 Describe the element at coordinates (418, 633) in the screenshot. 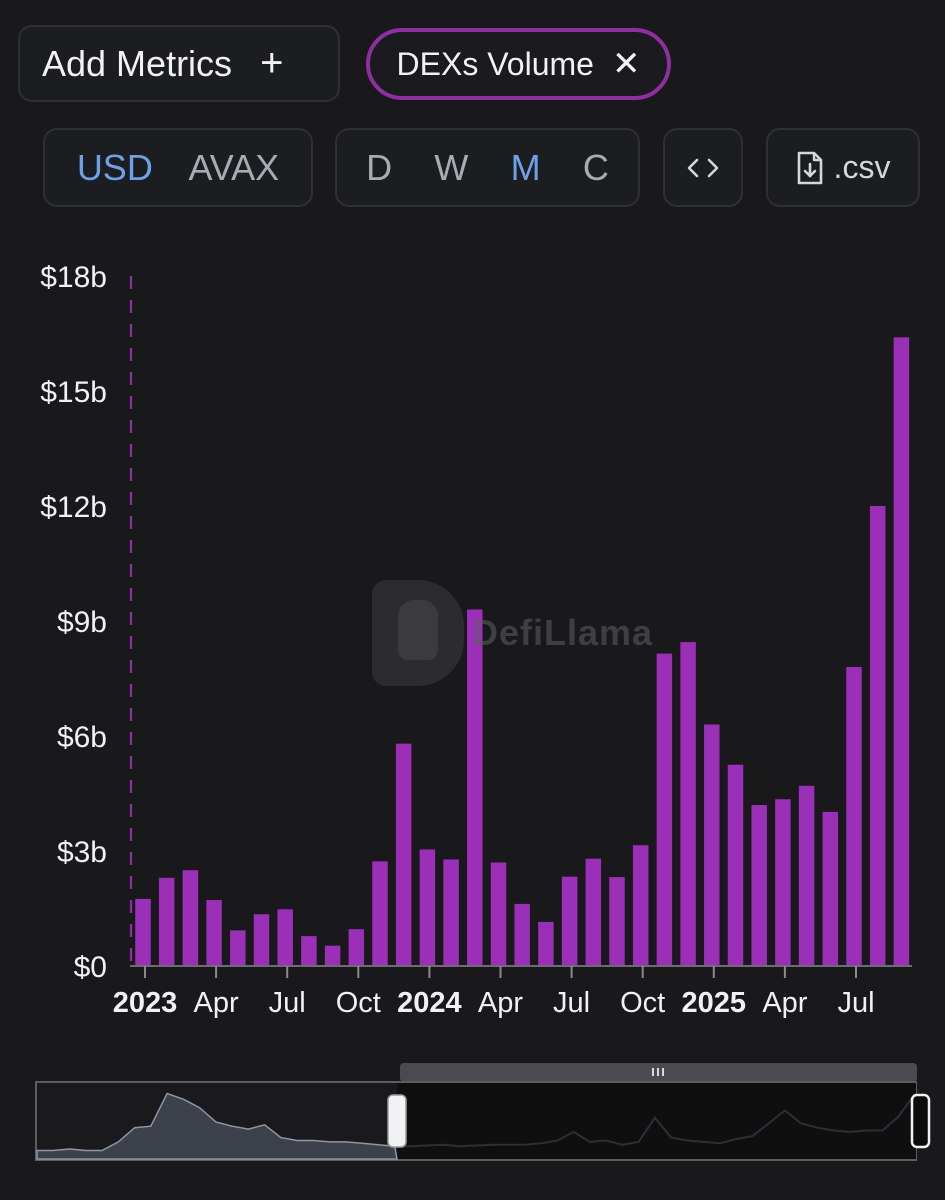

I see `llama-logo-icon` at that location.